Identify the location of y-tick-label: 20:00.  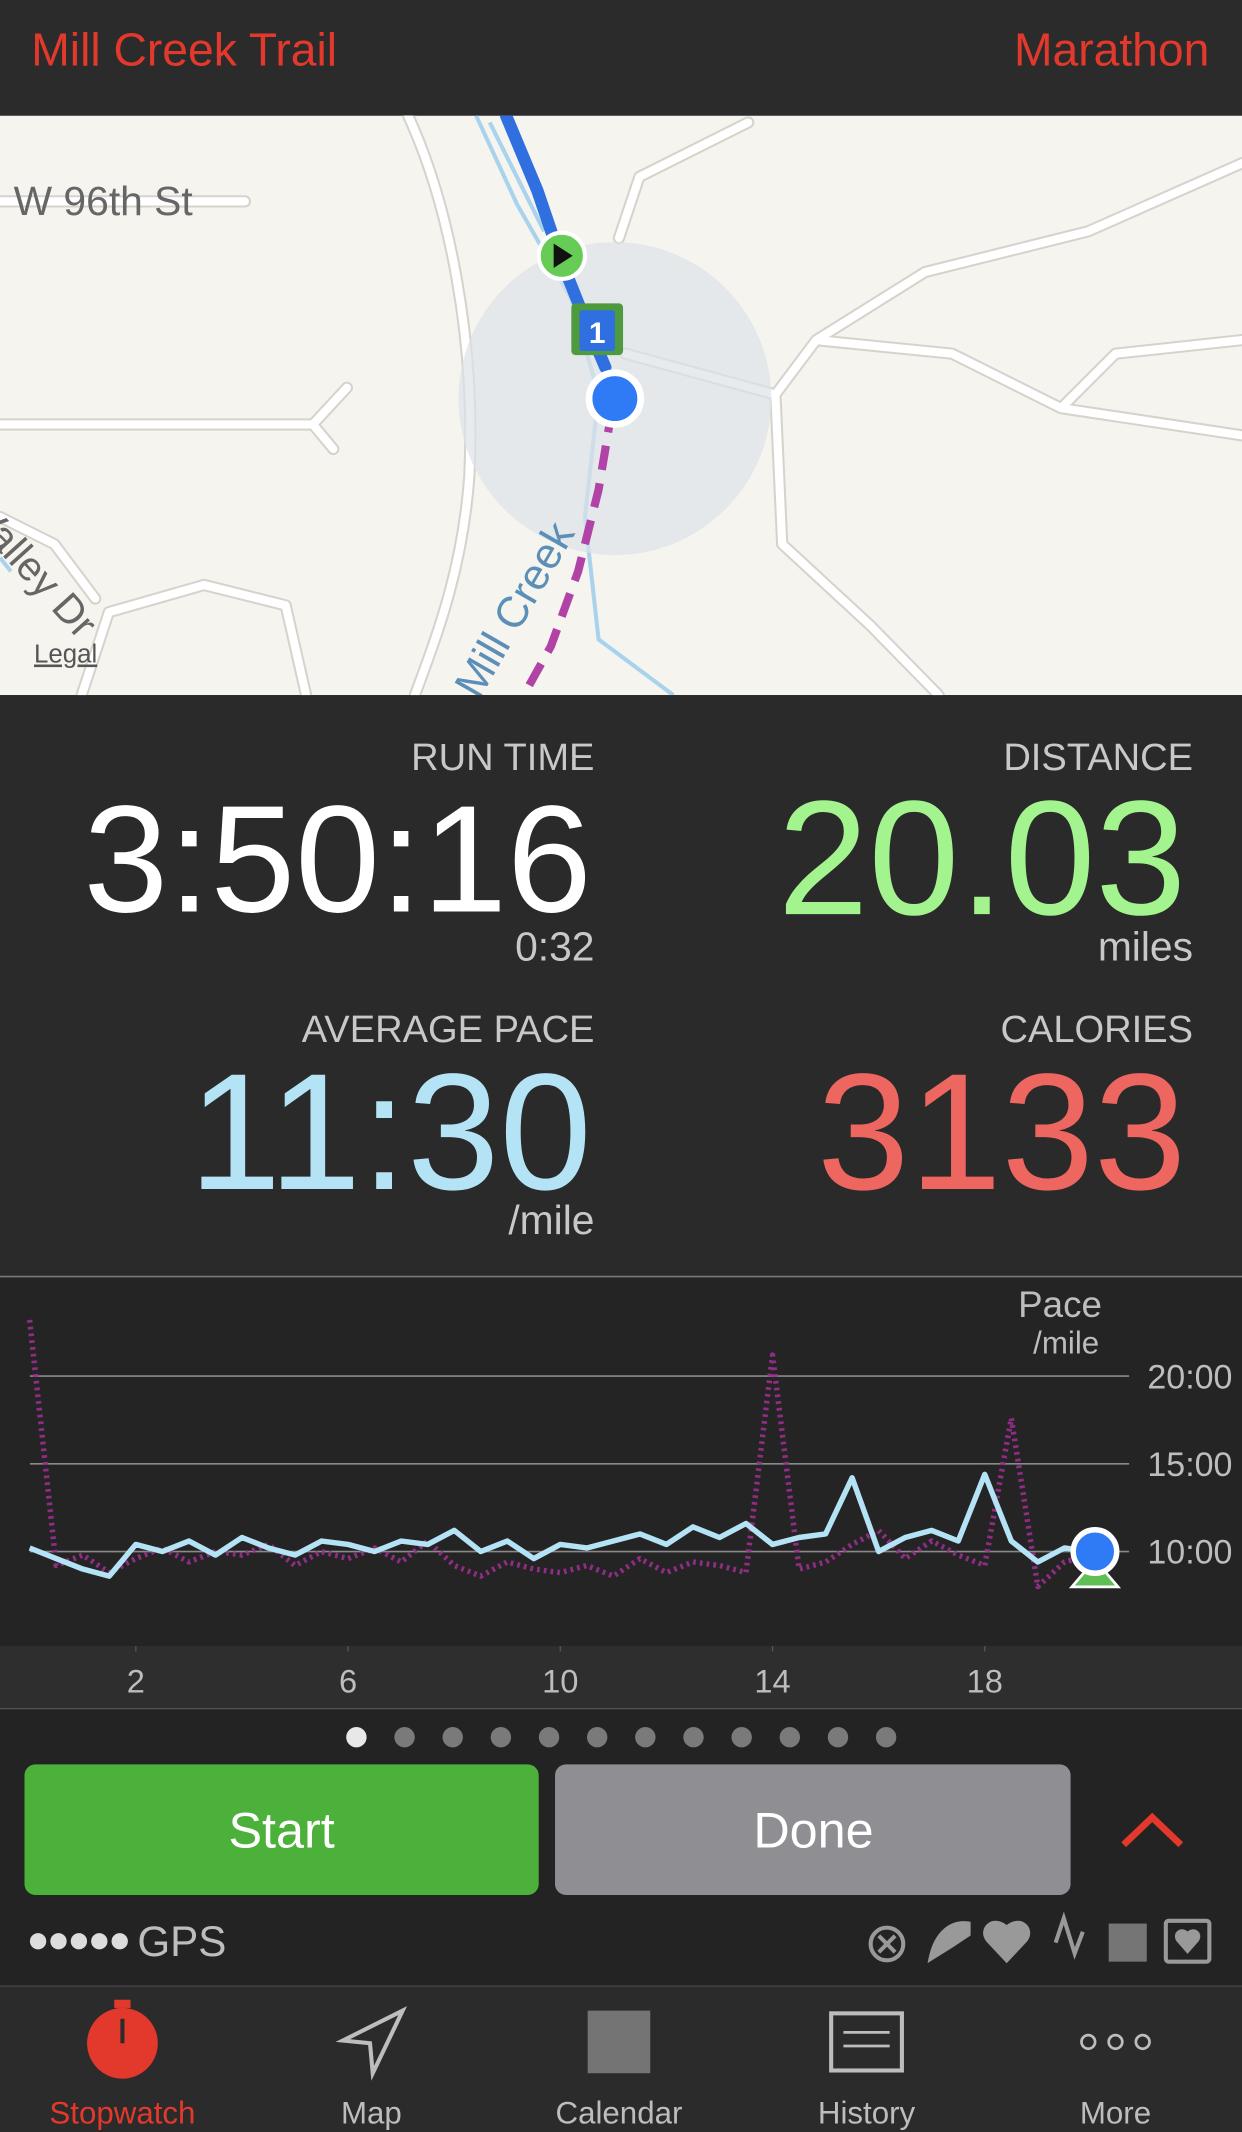
(1189, 1377).